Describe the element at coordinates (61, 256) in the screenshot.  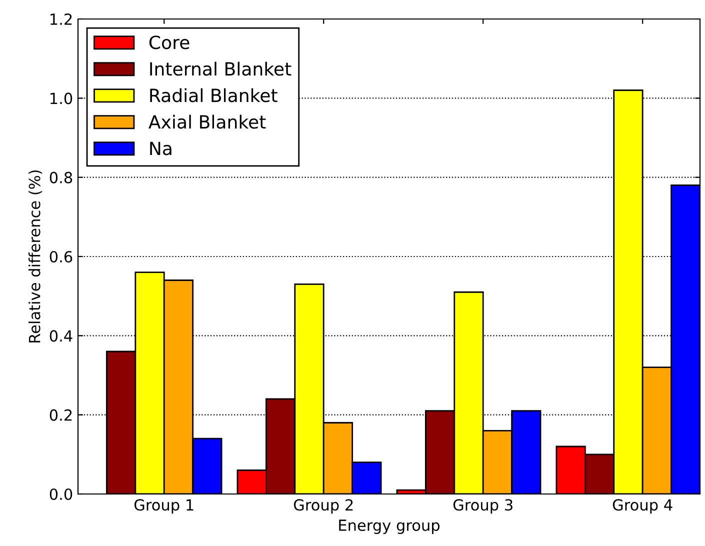
I see `y-tick-label: 0.6` at that location.